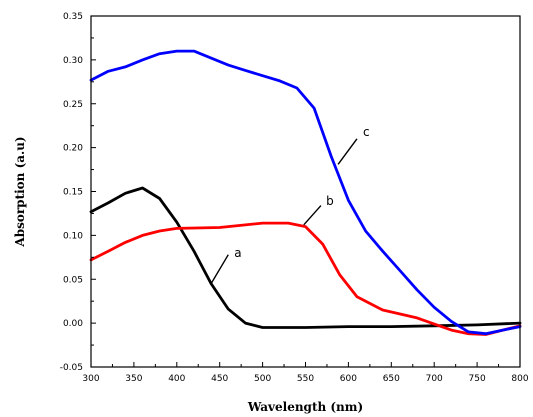 This screenshot has width=533, height=417. I want to click on y-tick-label: 0.00, so click(73, 324).